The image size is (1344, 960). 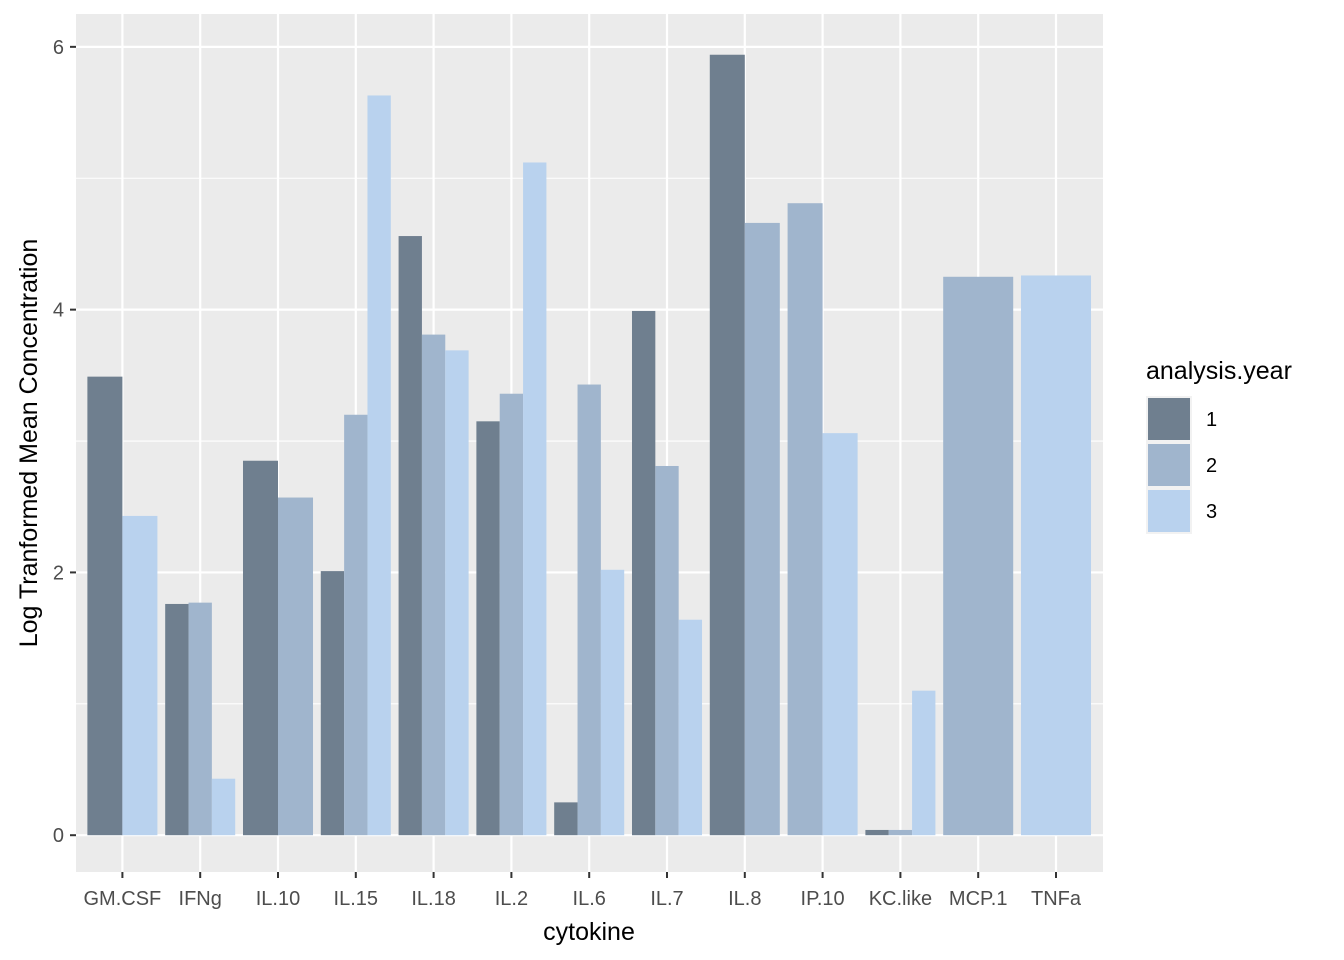 I want to click on x-tick-label: IL.6, so click(x=589, y=899).